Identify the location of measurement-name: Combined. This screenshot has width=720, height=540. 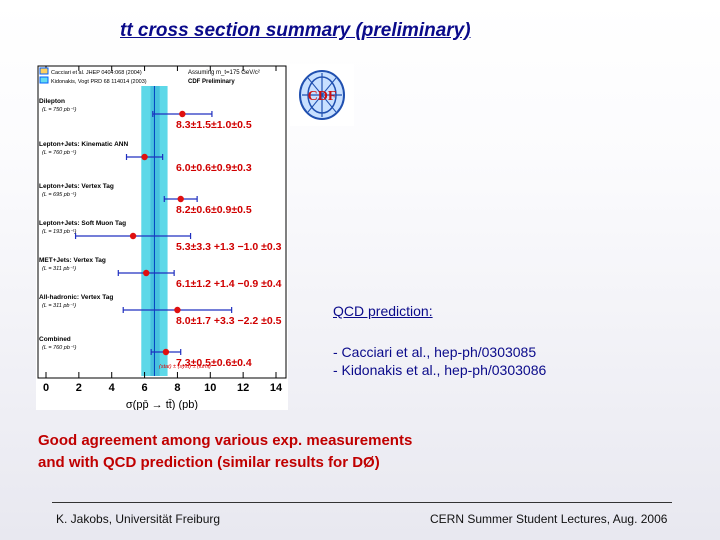
(55, 339).